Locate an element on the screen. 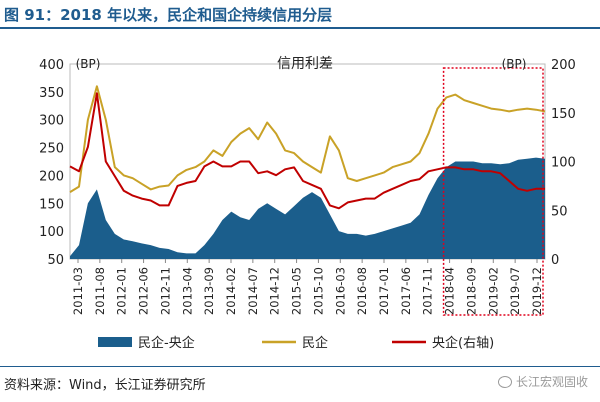  x-tick-label: 2015-10 is located at coordinates (318, 291).